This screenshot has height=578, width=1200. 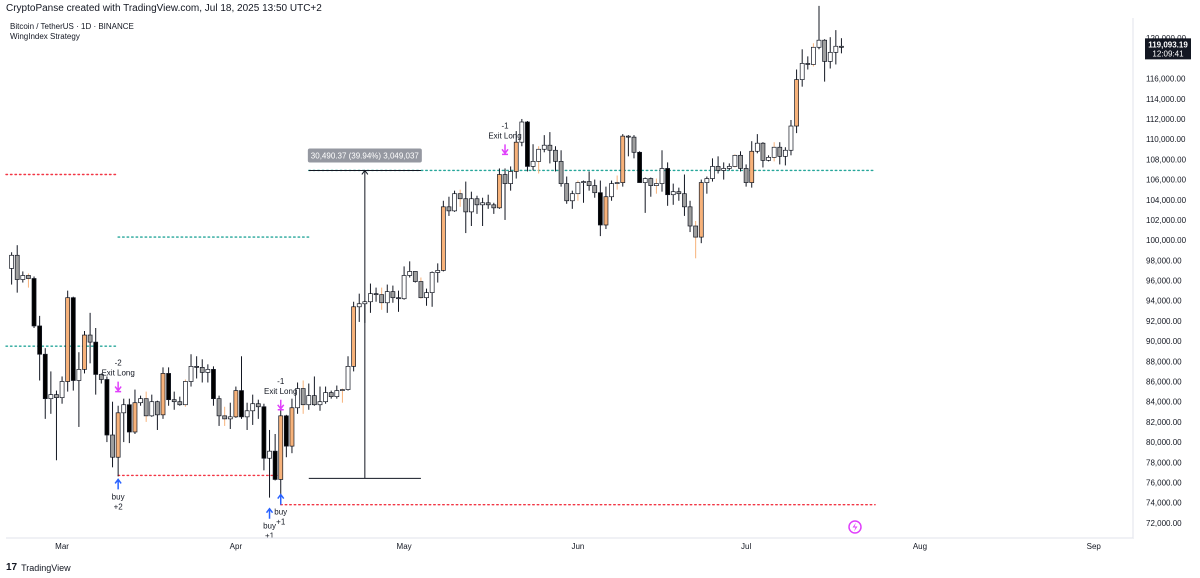 What do you see at coordinates (1164, 382) in the screenshot?
I see `price-tick-label: 86,000.00` at bounding box center [1164, 382].